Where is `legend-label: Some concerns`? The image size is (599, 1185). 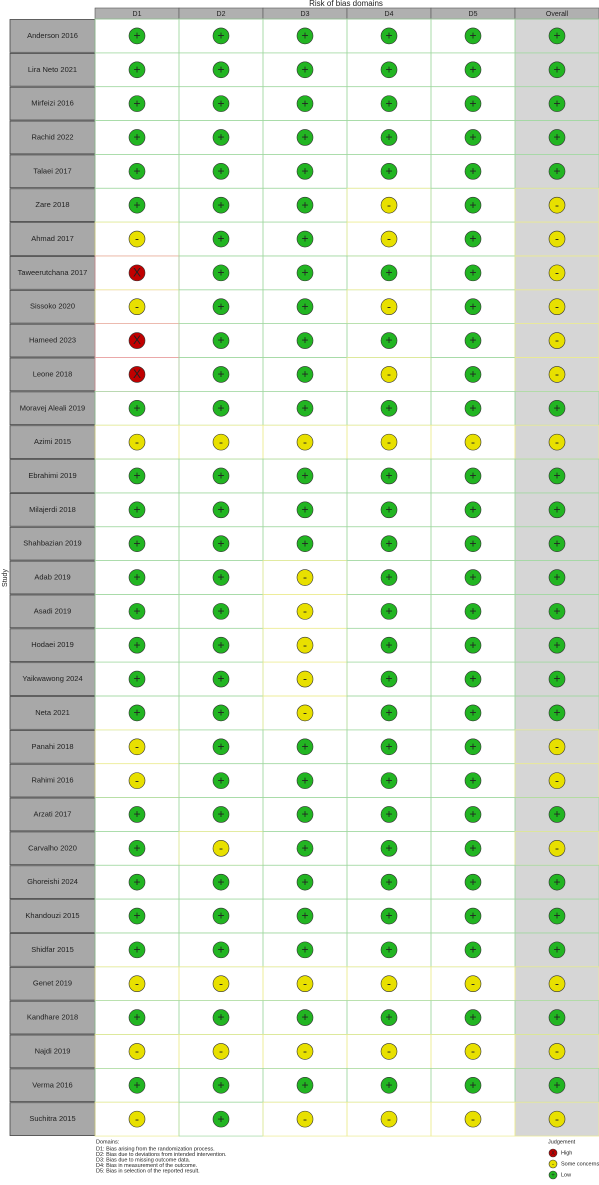 legend-label: Some concerns is located at coordinates (580, 1164).